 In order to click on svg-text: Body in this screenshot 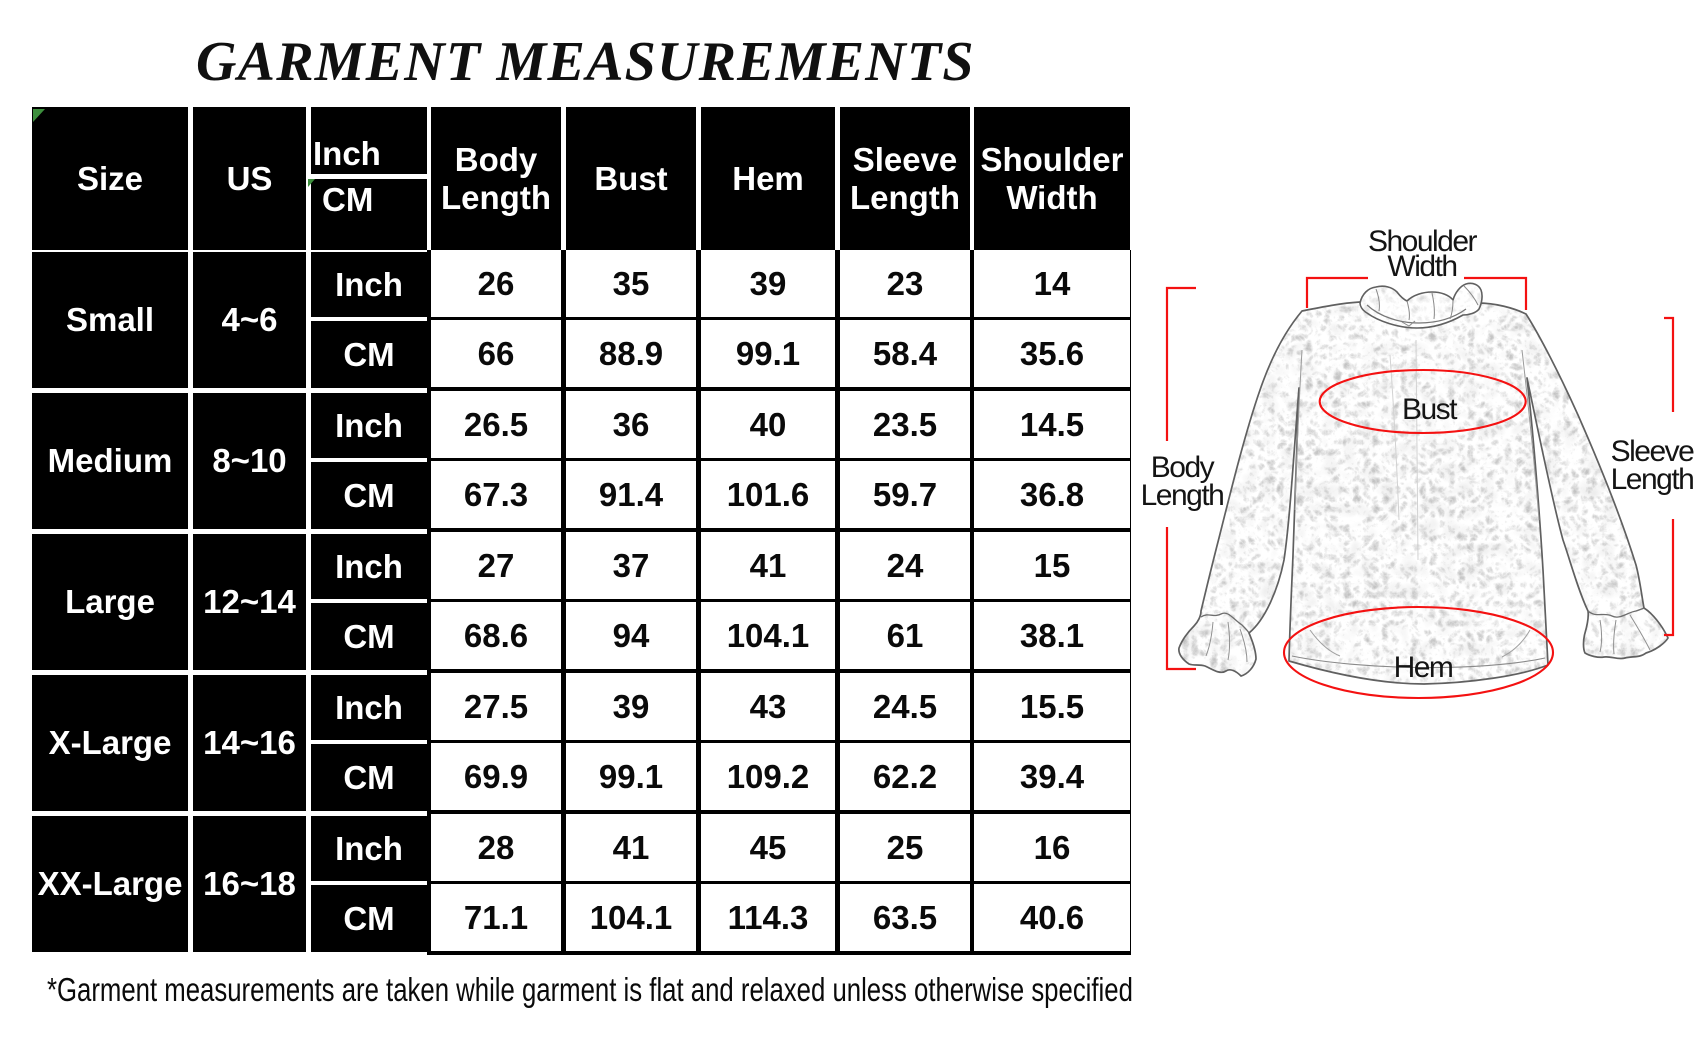, I will do `click(1183, 467)`.